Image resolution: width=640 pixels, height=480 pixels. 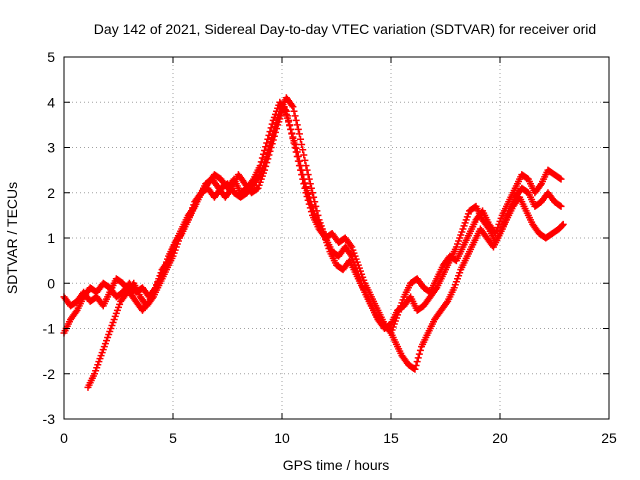 What do you see at coordinates (51, 193) in the screenshot?
I see `y-tick-label: 2` at bounding box center [51, 193].